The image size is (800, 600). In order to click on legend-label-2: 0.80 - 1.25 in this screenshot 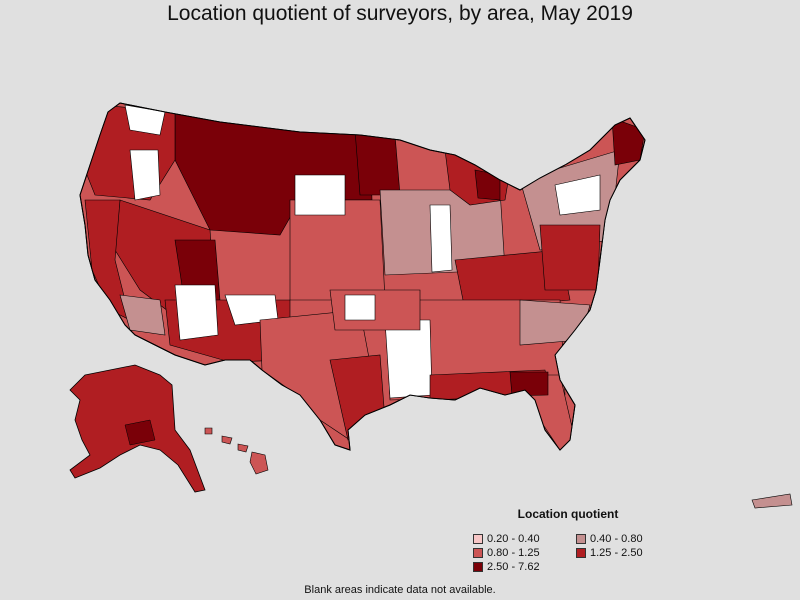, I will do `click(513, 553)`.